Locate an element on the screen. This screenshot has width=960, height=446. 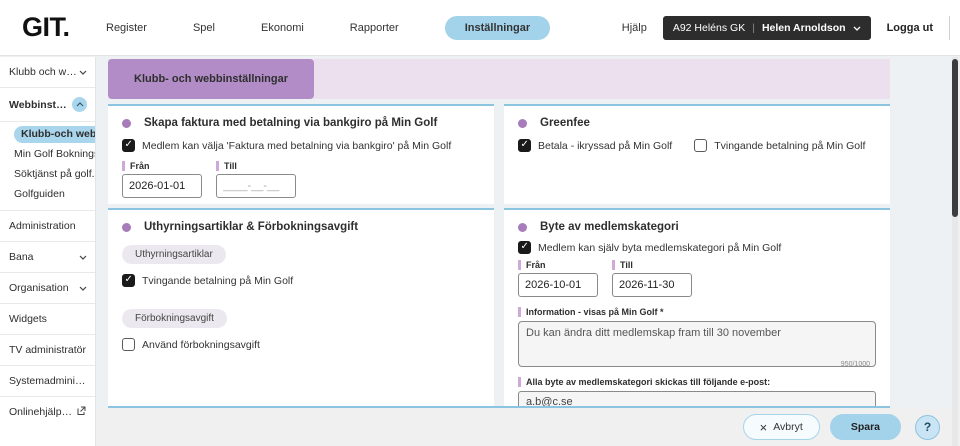
cancel-button: × Avbryt is located at coordinates (781, 427).